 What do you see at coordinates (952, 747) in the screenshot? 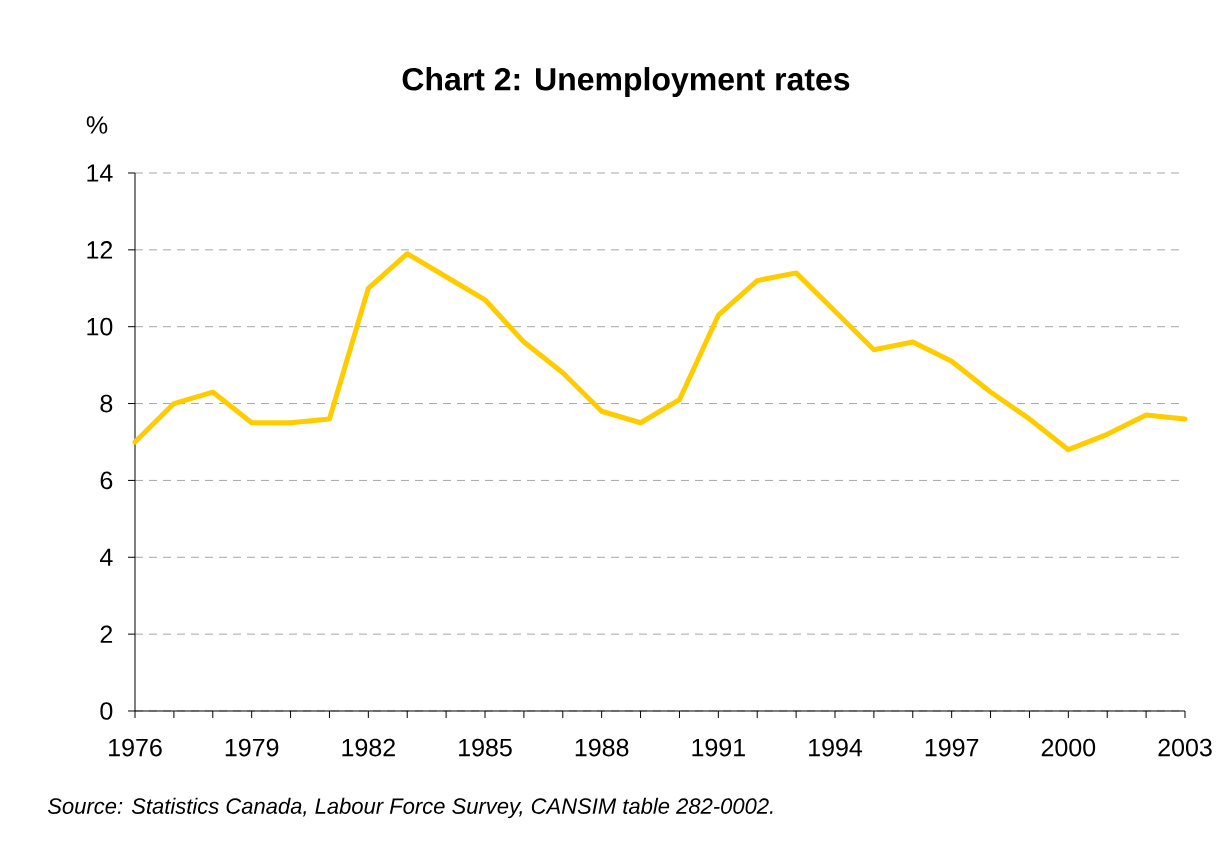
I see `x-tick-label: 1997` at bounding box center [952, 747].